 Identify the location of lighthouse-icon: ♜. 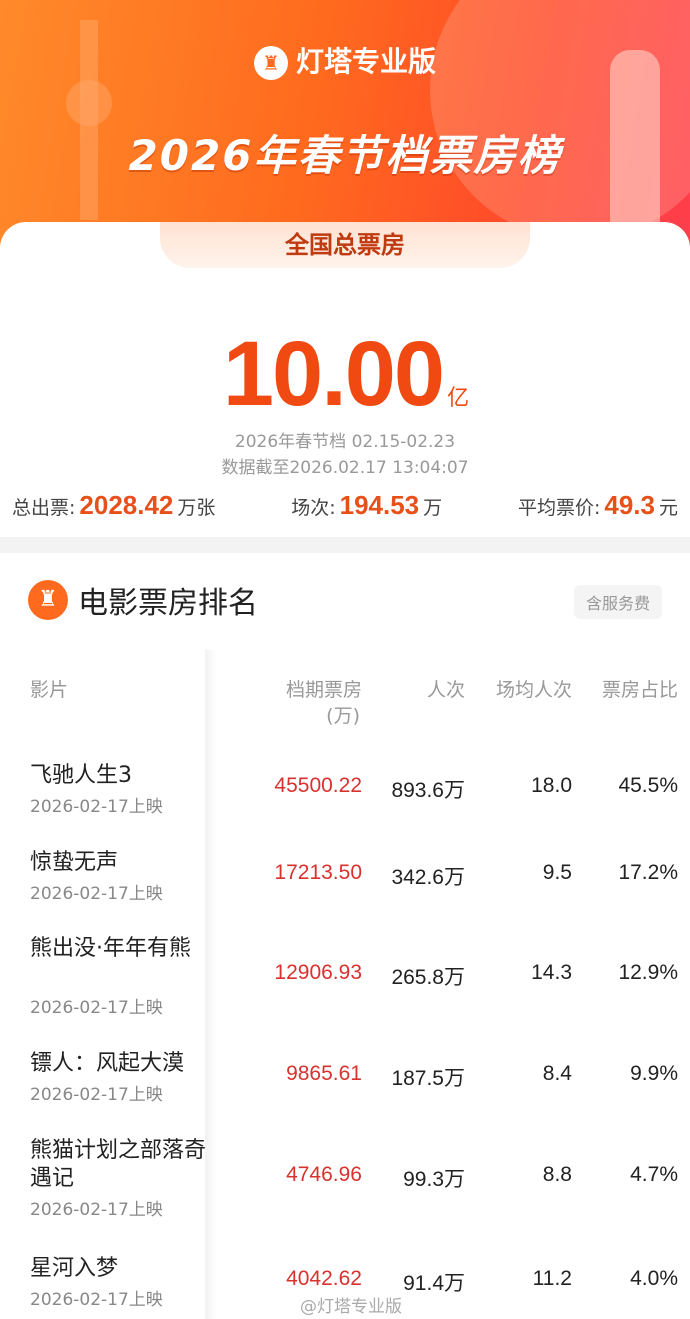
(48, 600).